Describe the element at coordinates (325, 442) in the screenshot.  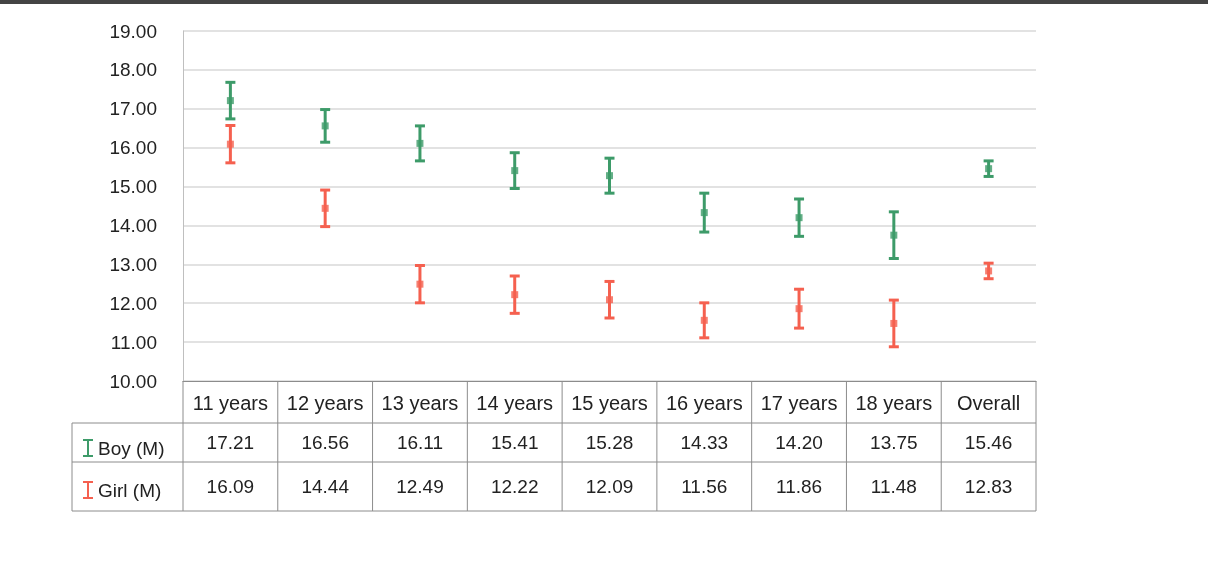
I see `data-label: 16.56` at that location.